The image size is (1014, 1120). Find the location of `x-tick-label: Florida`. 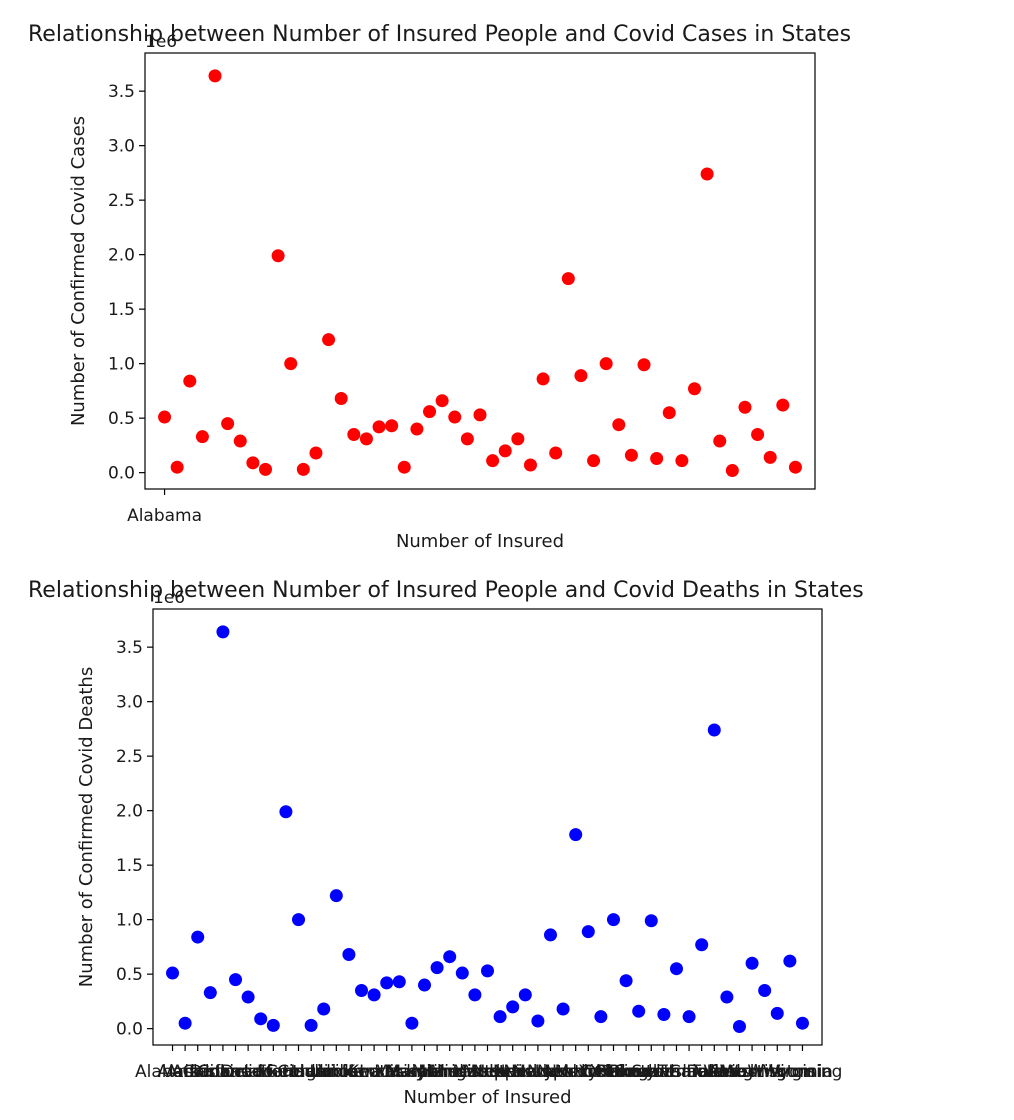

x-tick-label: Florida is located at coordinates (286, 1072).